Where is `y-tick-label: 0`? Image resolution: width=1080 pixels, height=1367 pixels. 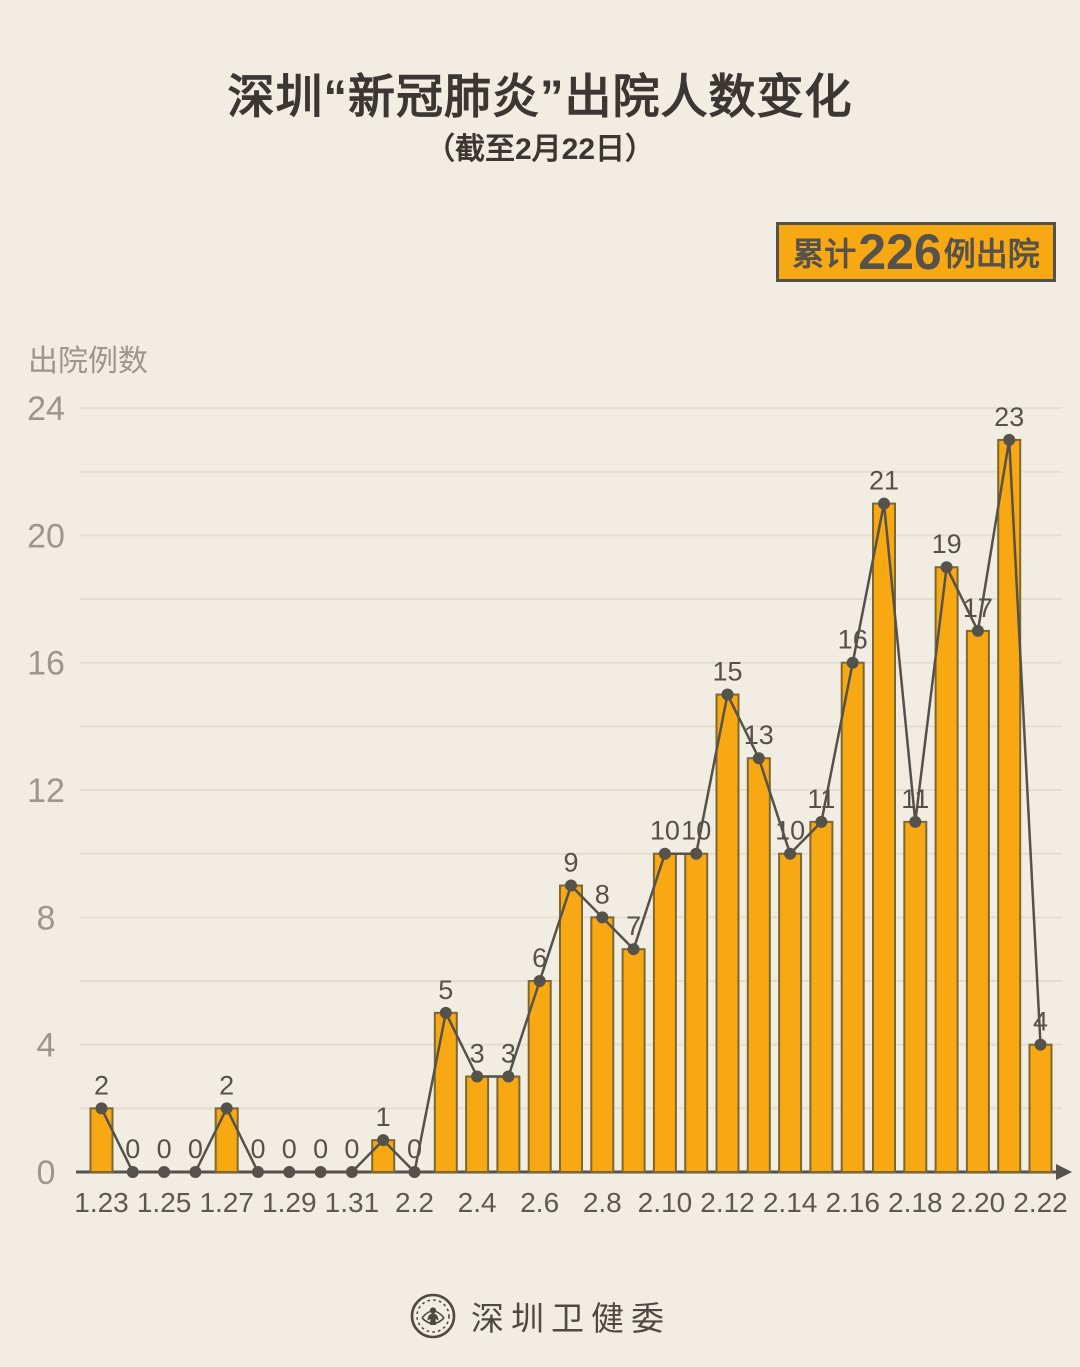 y-tick-label: 0 is located at coordinates (46, 1173).